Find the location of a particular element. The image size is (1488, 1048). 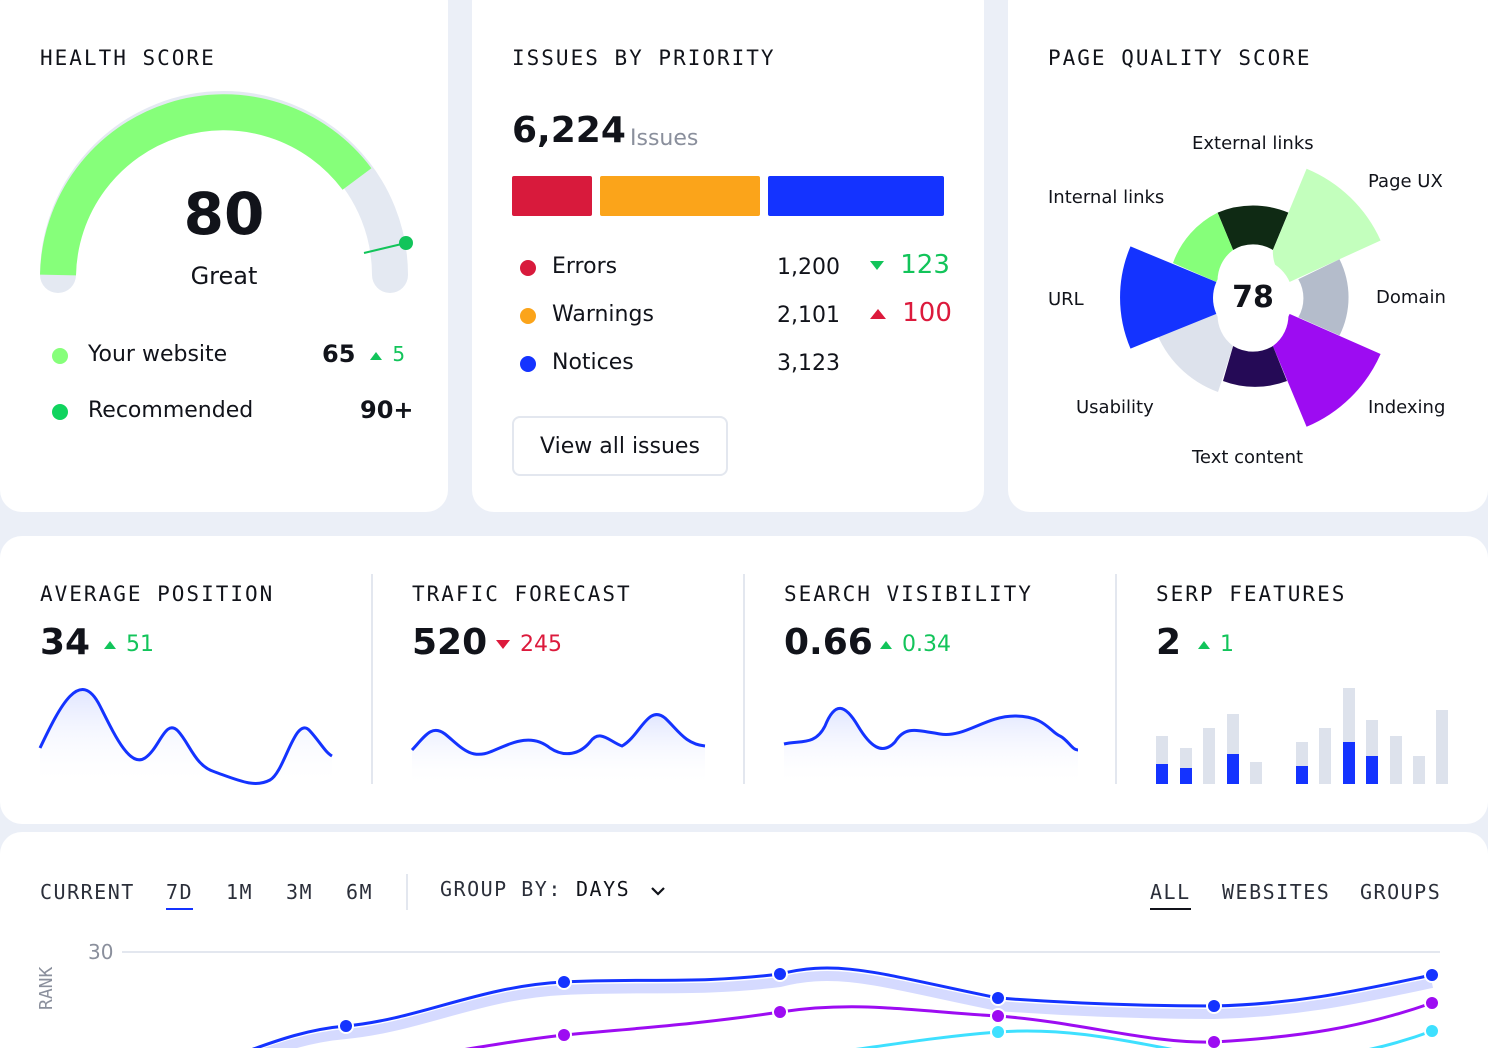

errors-label: Errors is located at coordinates (585, 266).